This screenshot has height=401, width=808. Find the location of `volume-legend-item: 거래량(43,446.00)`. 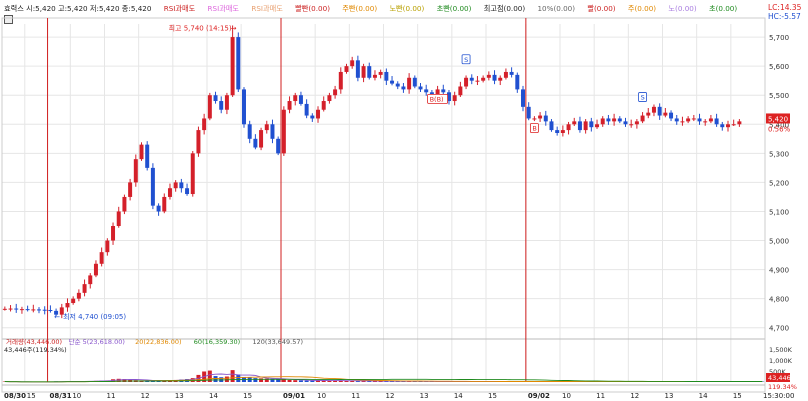

volume-legend-item: 거래량(43,446.00) is located at coordinates (34, 341).